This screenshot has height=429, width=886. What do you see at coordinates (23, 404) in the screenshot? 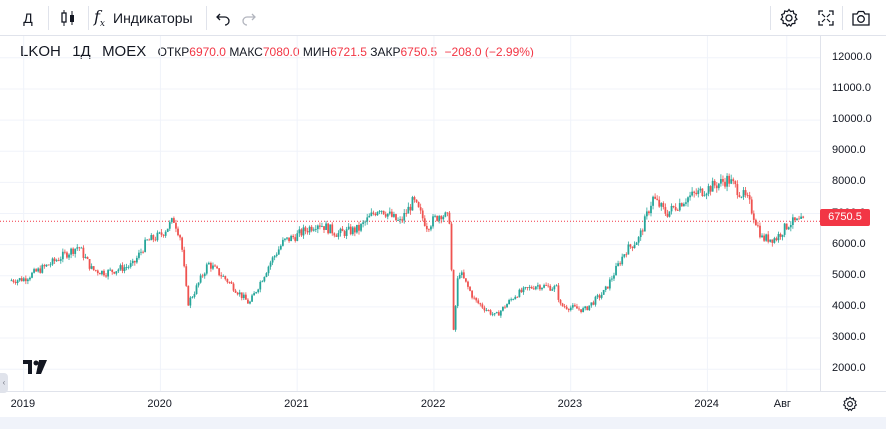
I see `time-tick-label: 2019` at bounding box center [23, 404].